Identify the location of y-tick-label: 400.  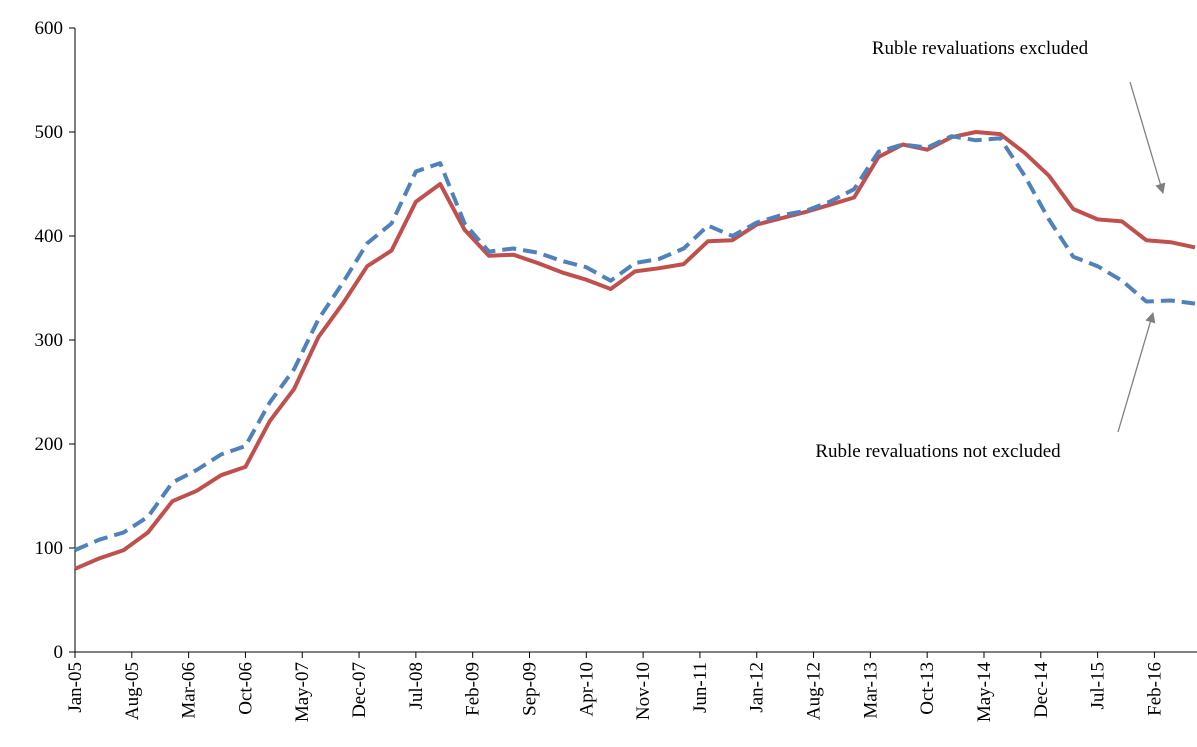
(49, 236).